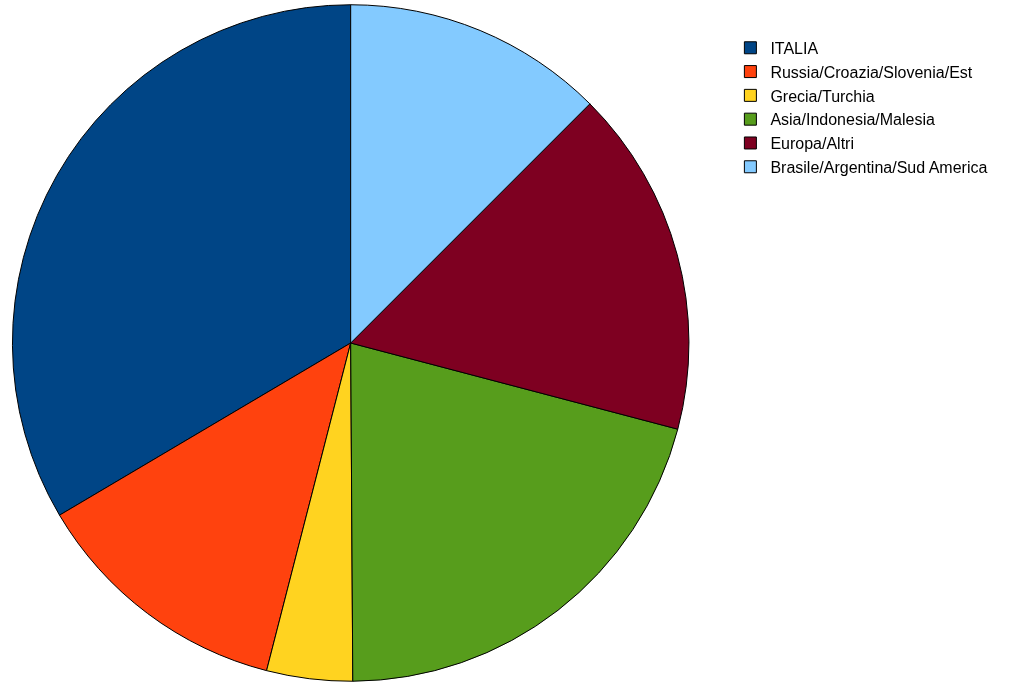 The height and width of the screenshot is (686, 1036). I want to click on legend-label: Grecia/Turchia, so click(822, 96).